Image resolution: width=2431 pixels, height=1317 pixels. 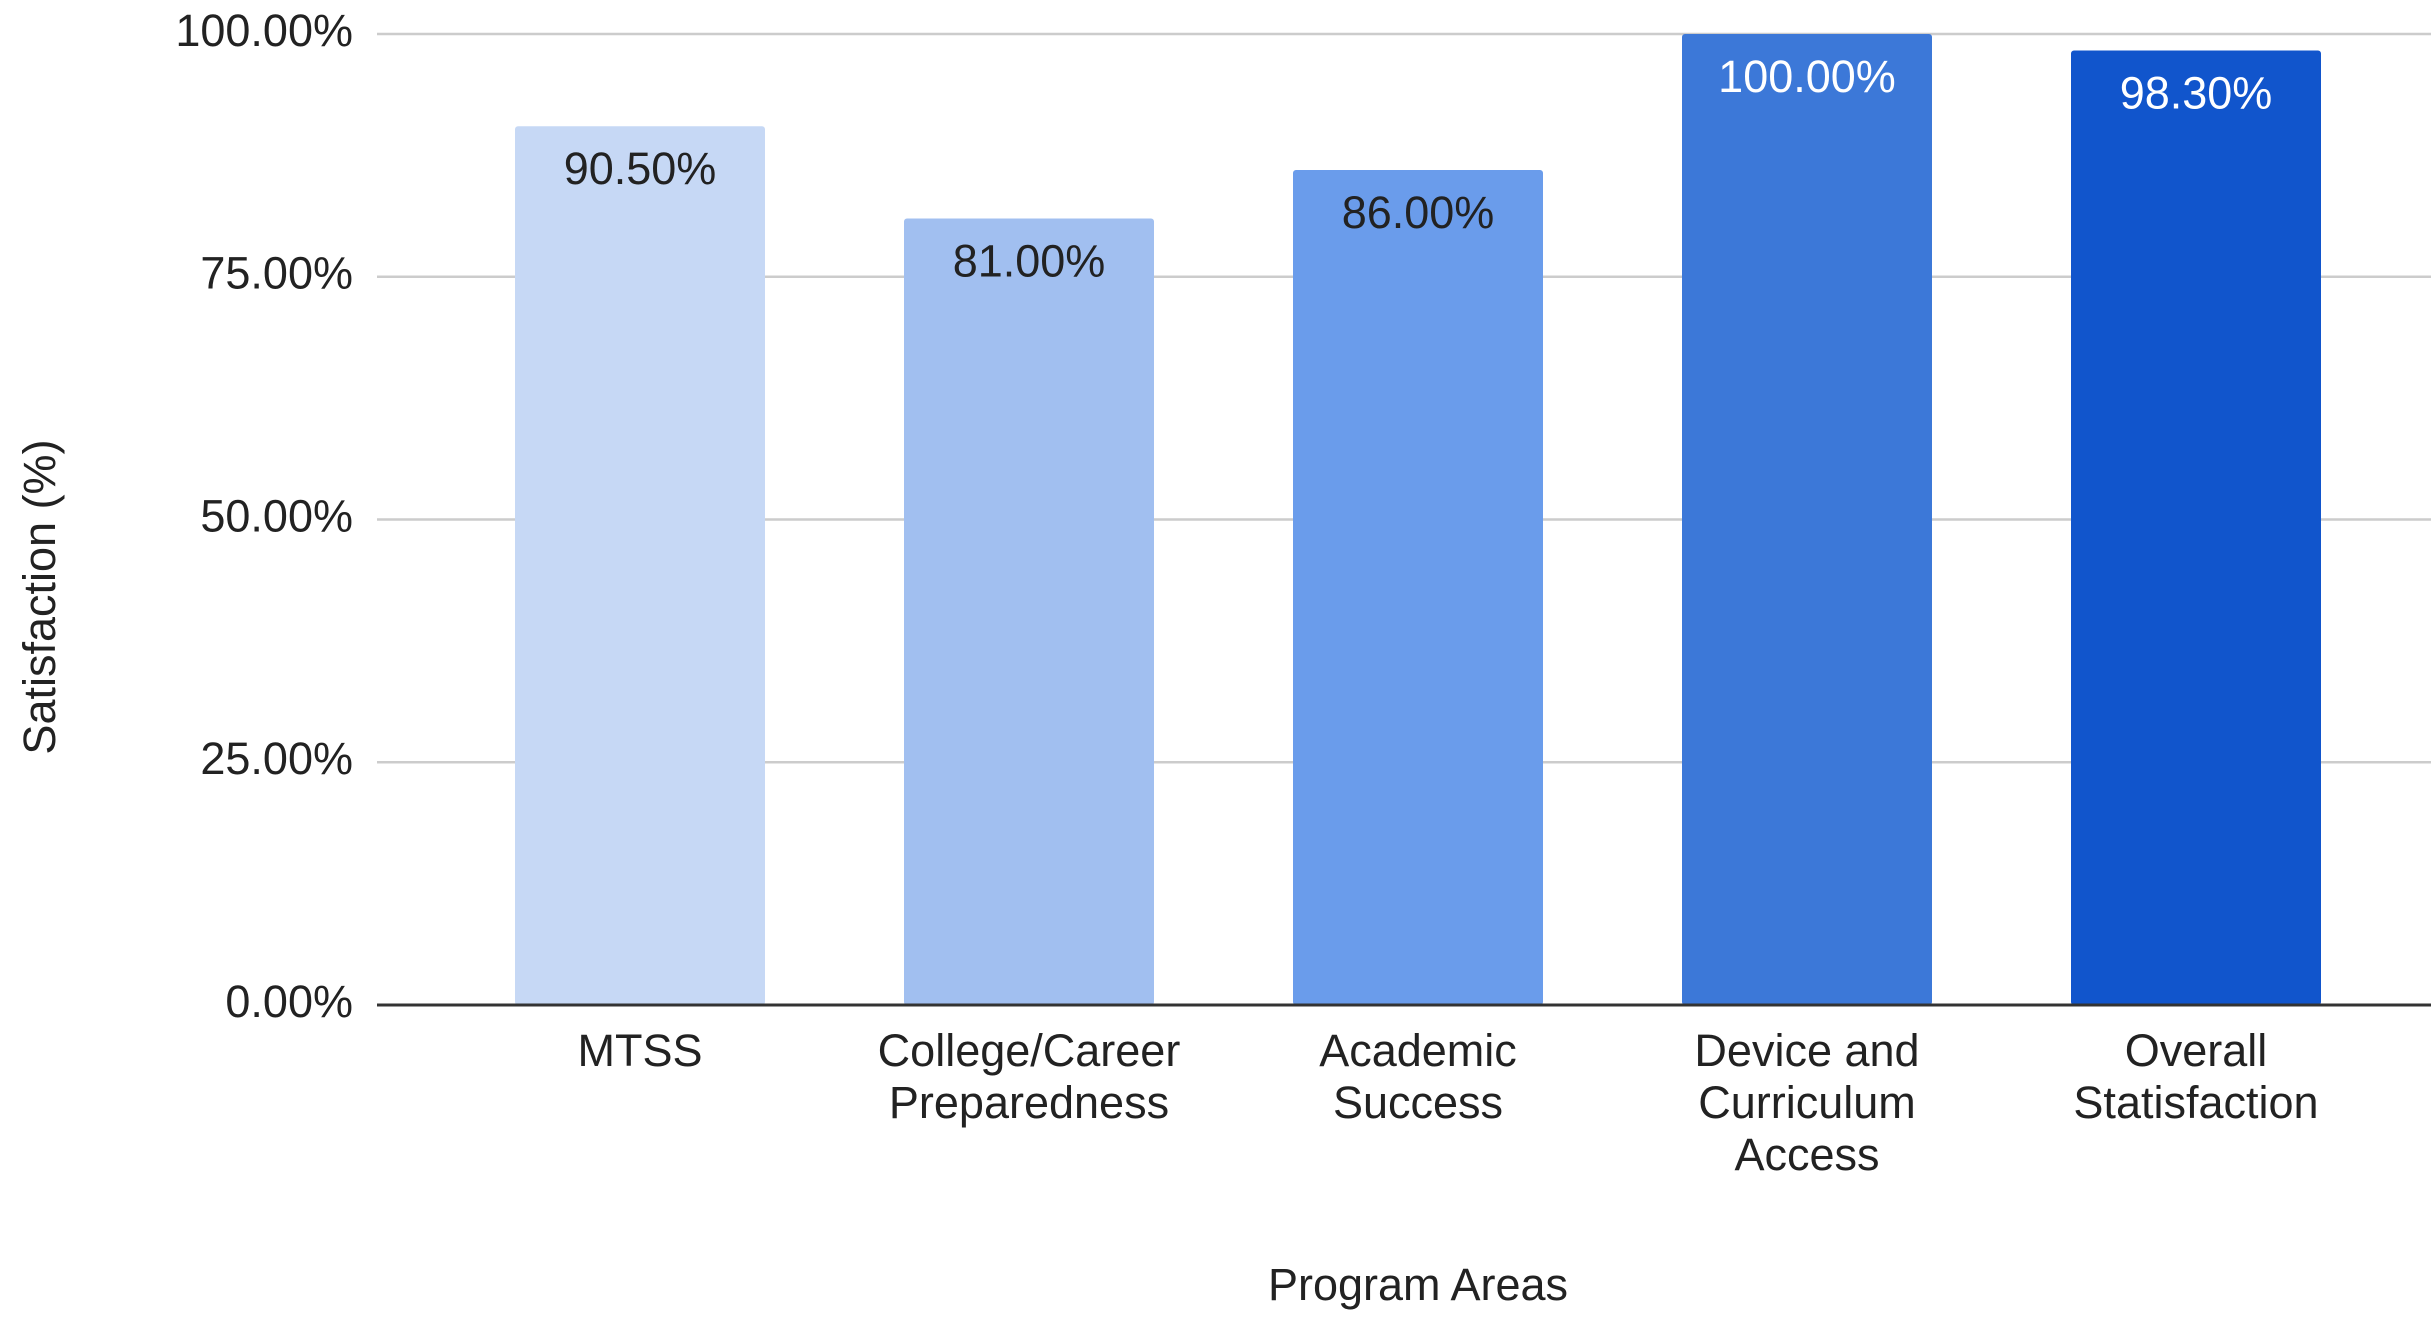 What do you see at coordinates (2196, 1050) in the screenshot?
I see `x-tick-label: Overall` at bounding box center [2196, 1050].